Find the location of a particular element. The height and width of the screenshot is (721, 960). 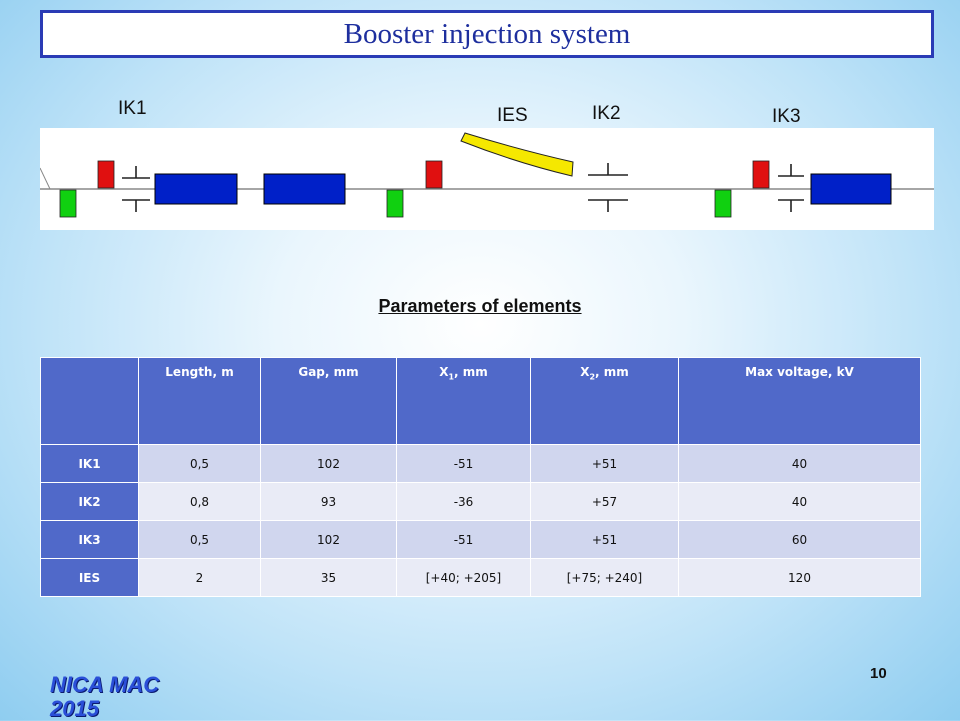

ies-septum-plate is located at coordinates (517, 154).